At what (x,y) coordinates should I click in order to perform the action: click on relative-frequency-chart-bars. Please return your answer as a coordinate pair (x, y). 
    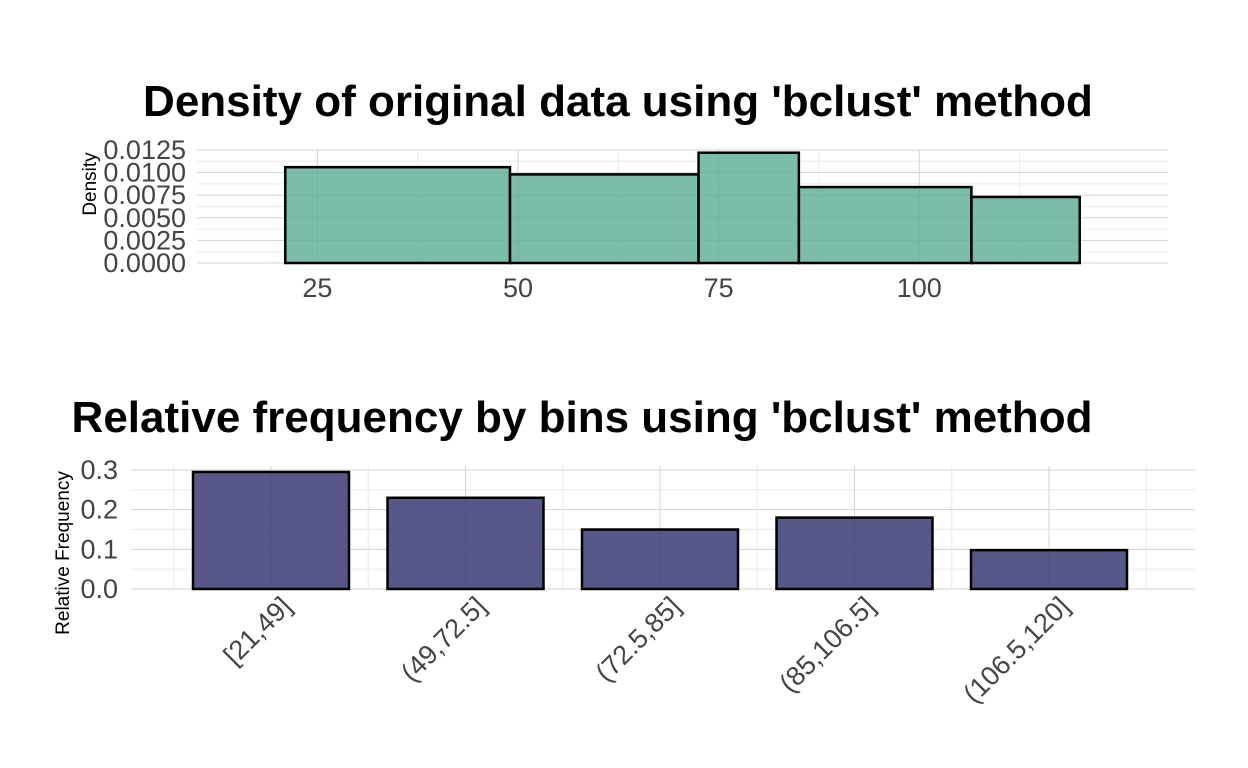
    Looking at the image, I should click on (660, 530).